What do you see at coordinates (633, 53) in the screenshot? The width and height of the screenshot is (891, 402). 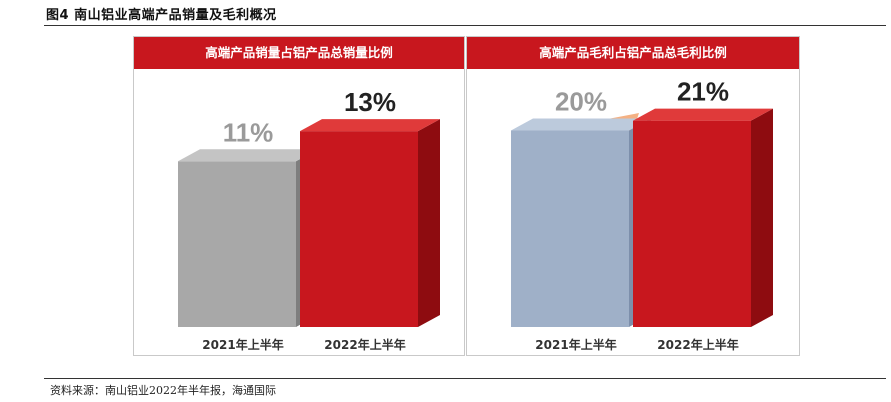 I see `chart-title-margin: 高端产品毛利占铝产品总毛利比例` at bounding box center [633, 53].